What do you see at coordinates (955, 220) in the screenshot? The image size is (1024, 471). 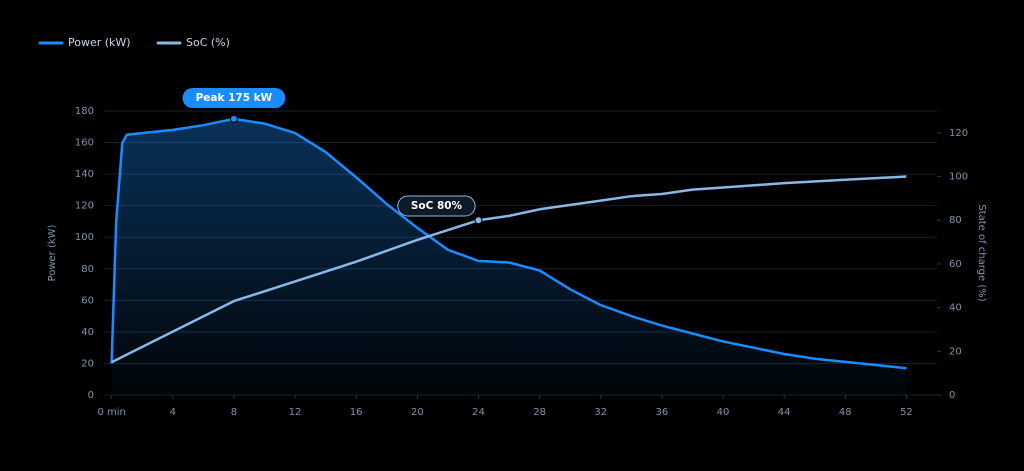 I see `y2-tick-label: 80` at bounding box center [955, 220].